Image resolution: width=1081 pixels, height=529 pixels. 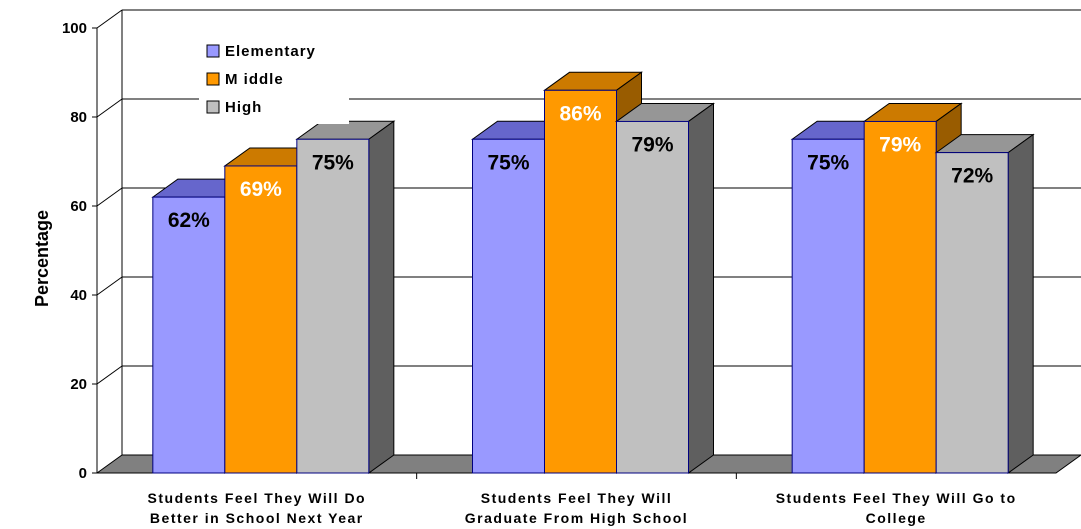 I want to click on legend-label: M iddle, so click(x=254, y=79).